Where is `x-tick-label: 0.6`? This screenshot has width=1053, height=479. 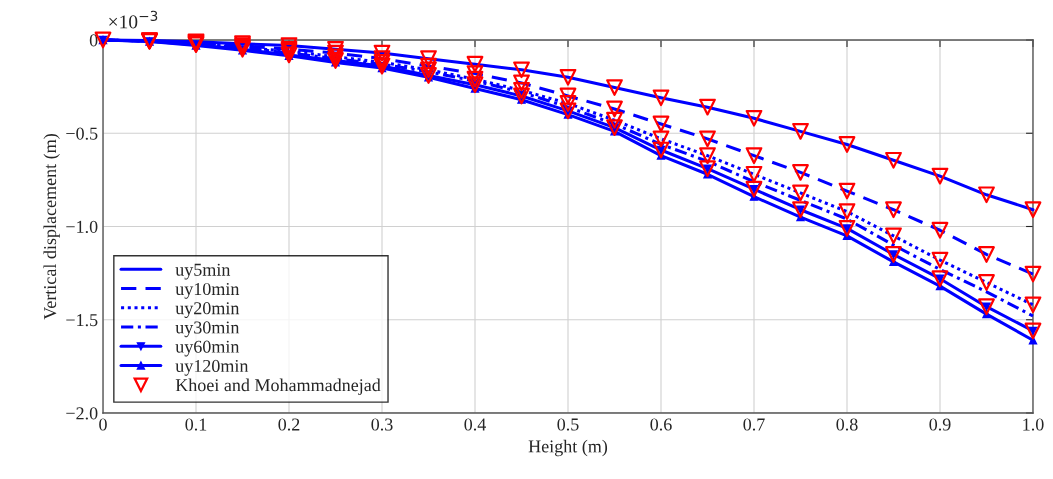 x-tick-label: 0.6 is located at coordinates (661, 424).